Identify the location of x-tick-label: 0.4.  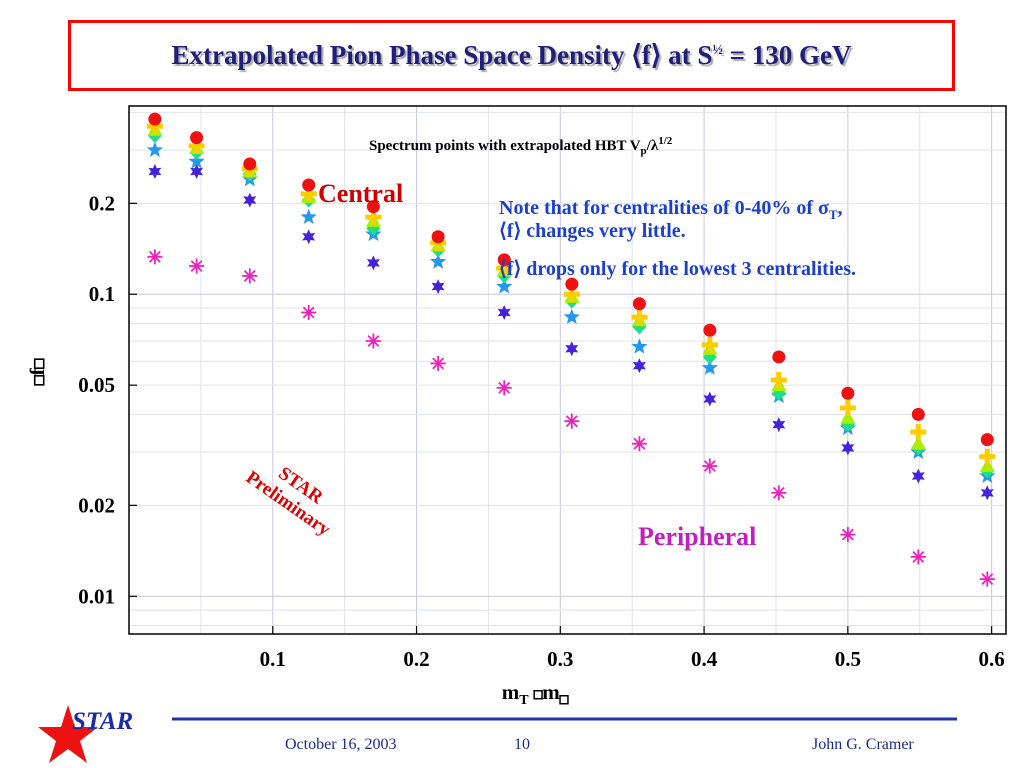
(704, 659).